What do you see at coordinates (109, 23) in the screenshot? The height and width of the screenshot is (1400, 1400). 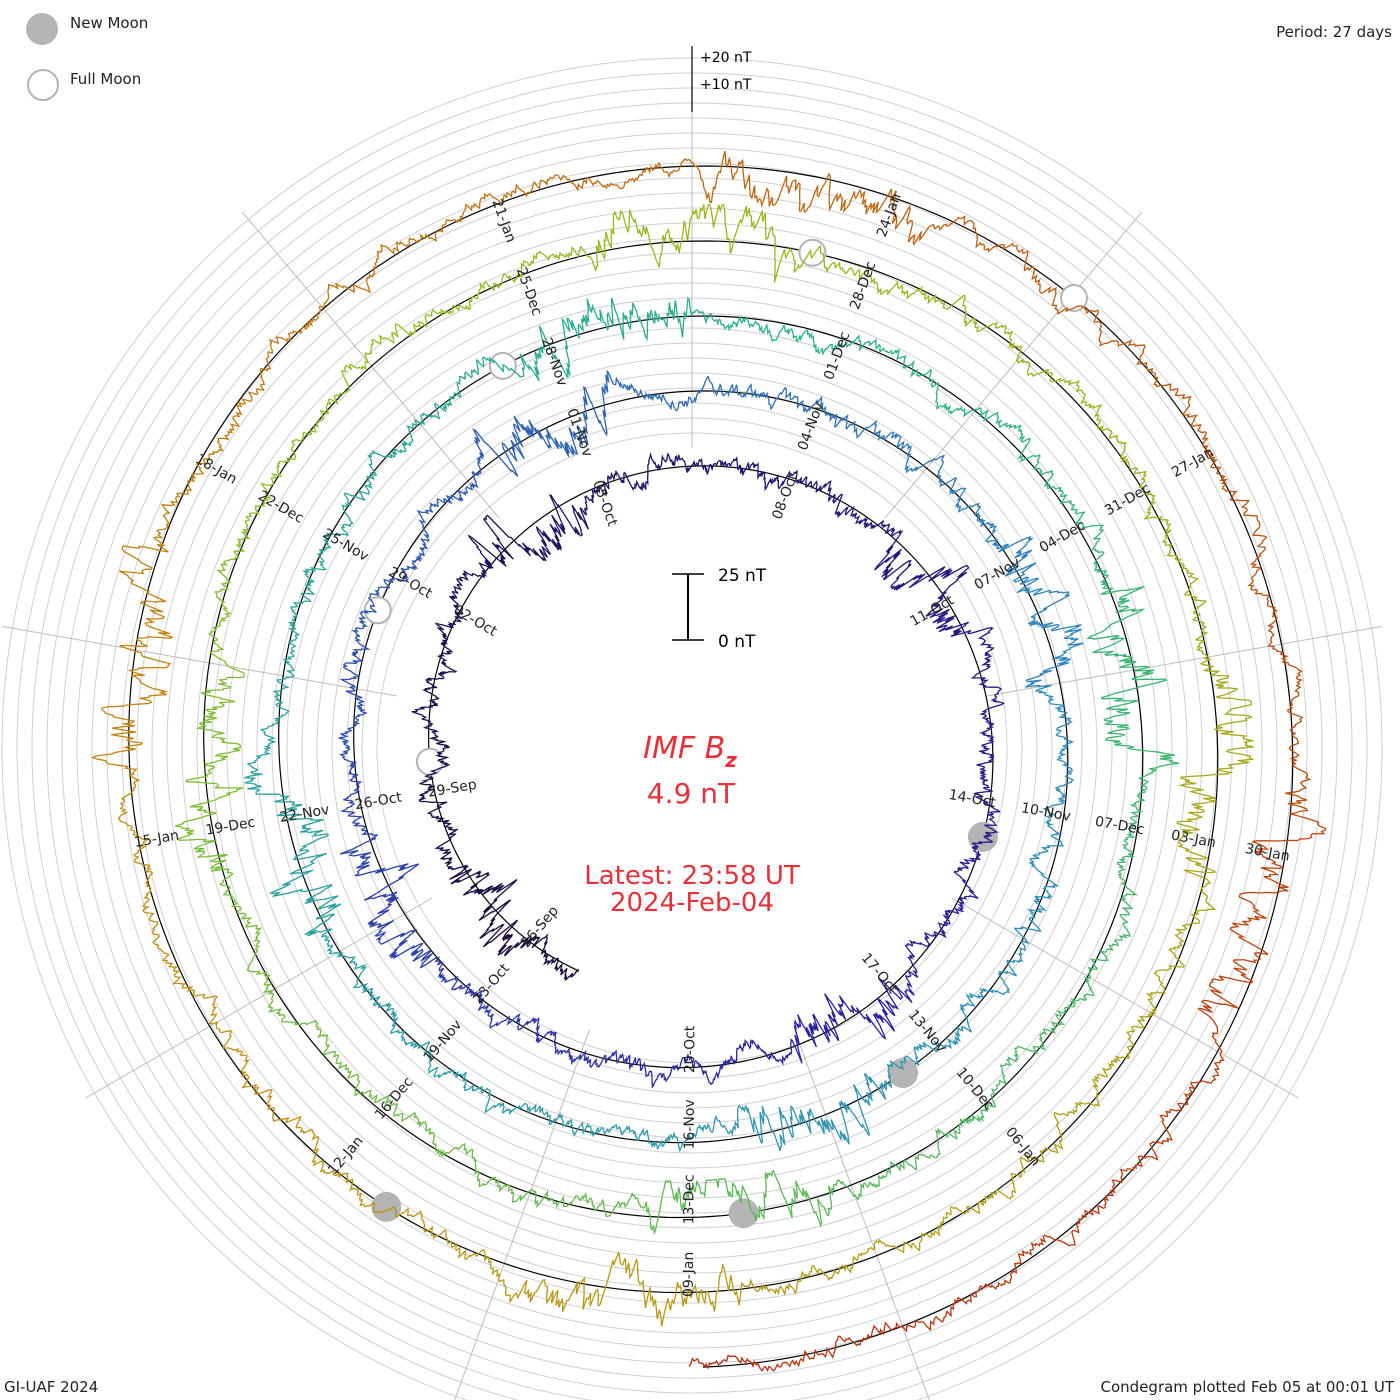 I see `new-moon-legend-label: New Moon` at bounding box center [109, 23].